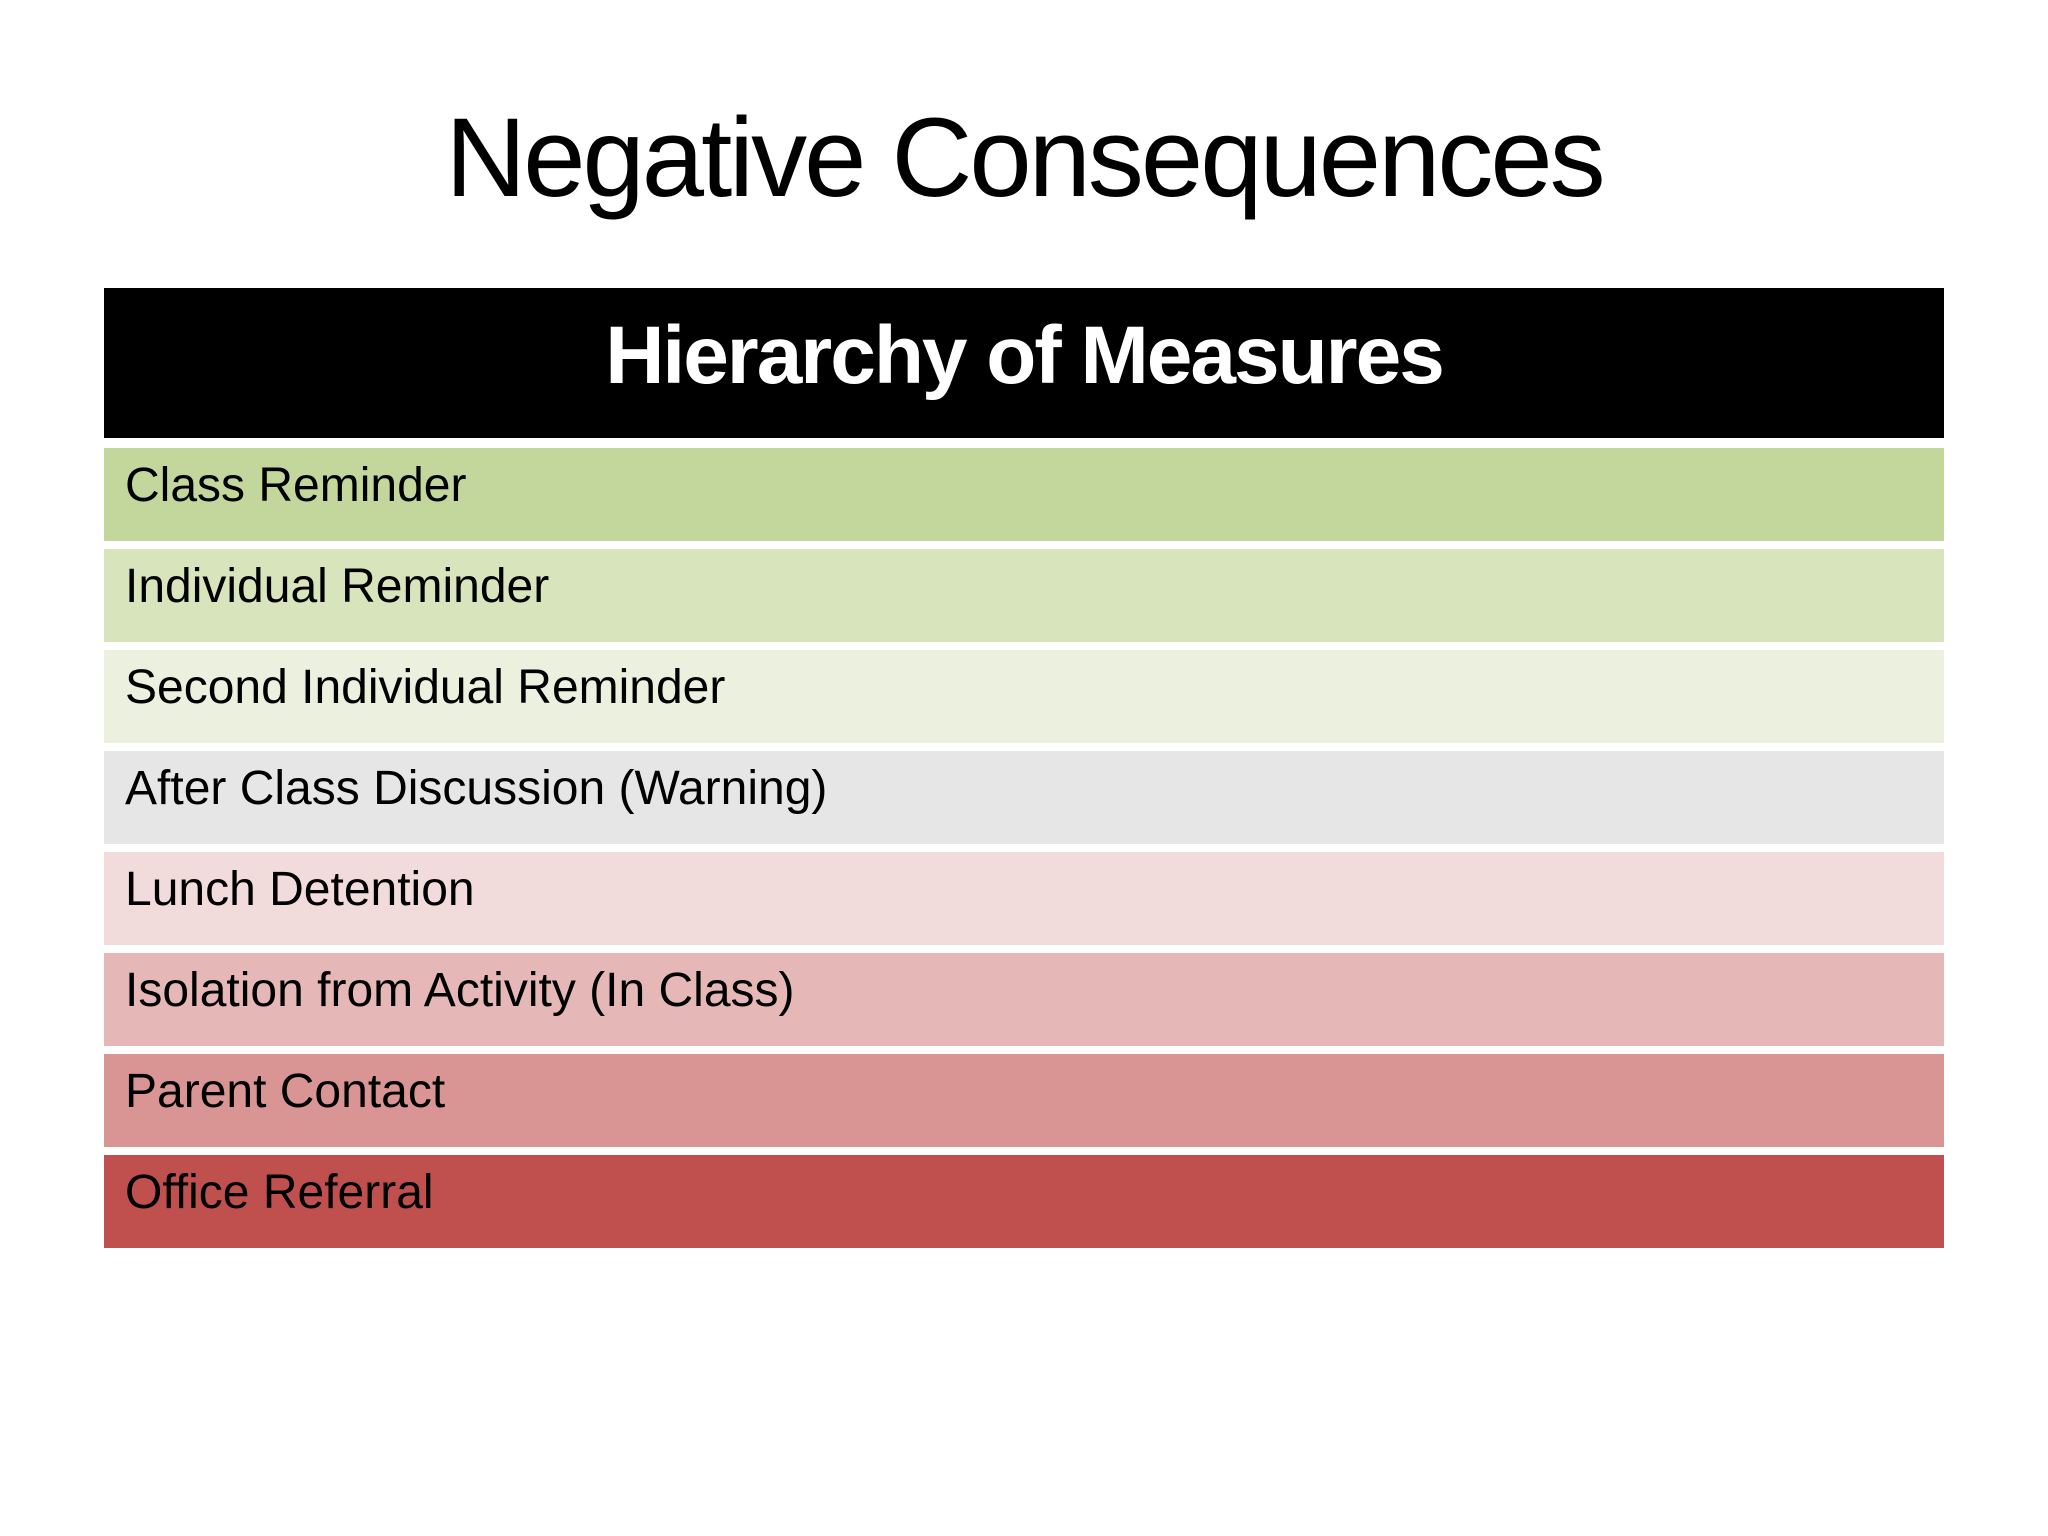  What do you see at coordinates (1024, 696) in the screenshot?
I see `table-row-second-individual-reminder: Second Individual Reminder` at bounding box center [1024, 696].